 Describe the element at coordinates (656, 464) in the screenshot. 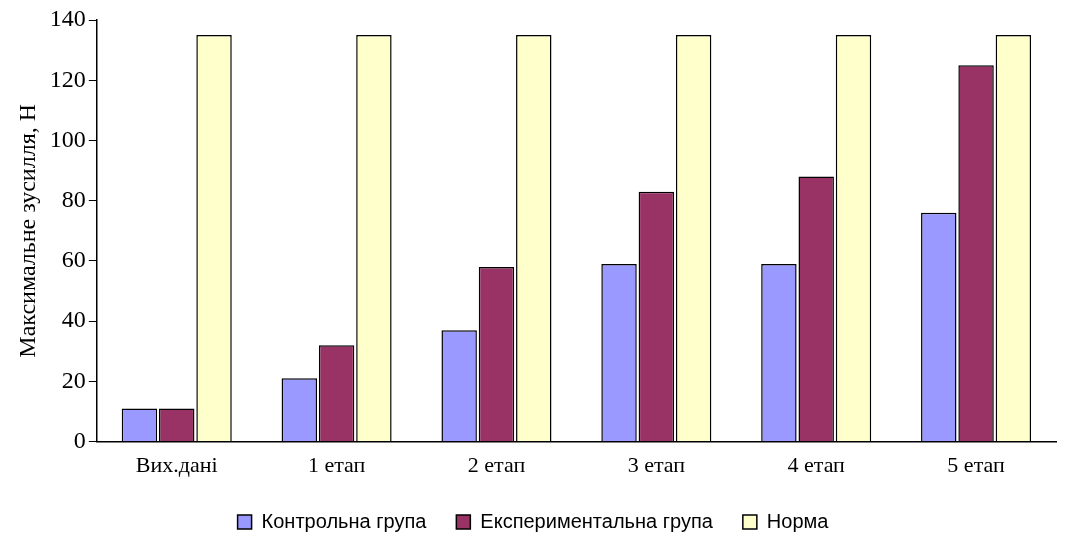

I see `x-tick-label: 3 етап` at that location.